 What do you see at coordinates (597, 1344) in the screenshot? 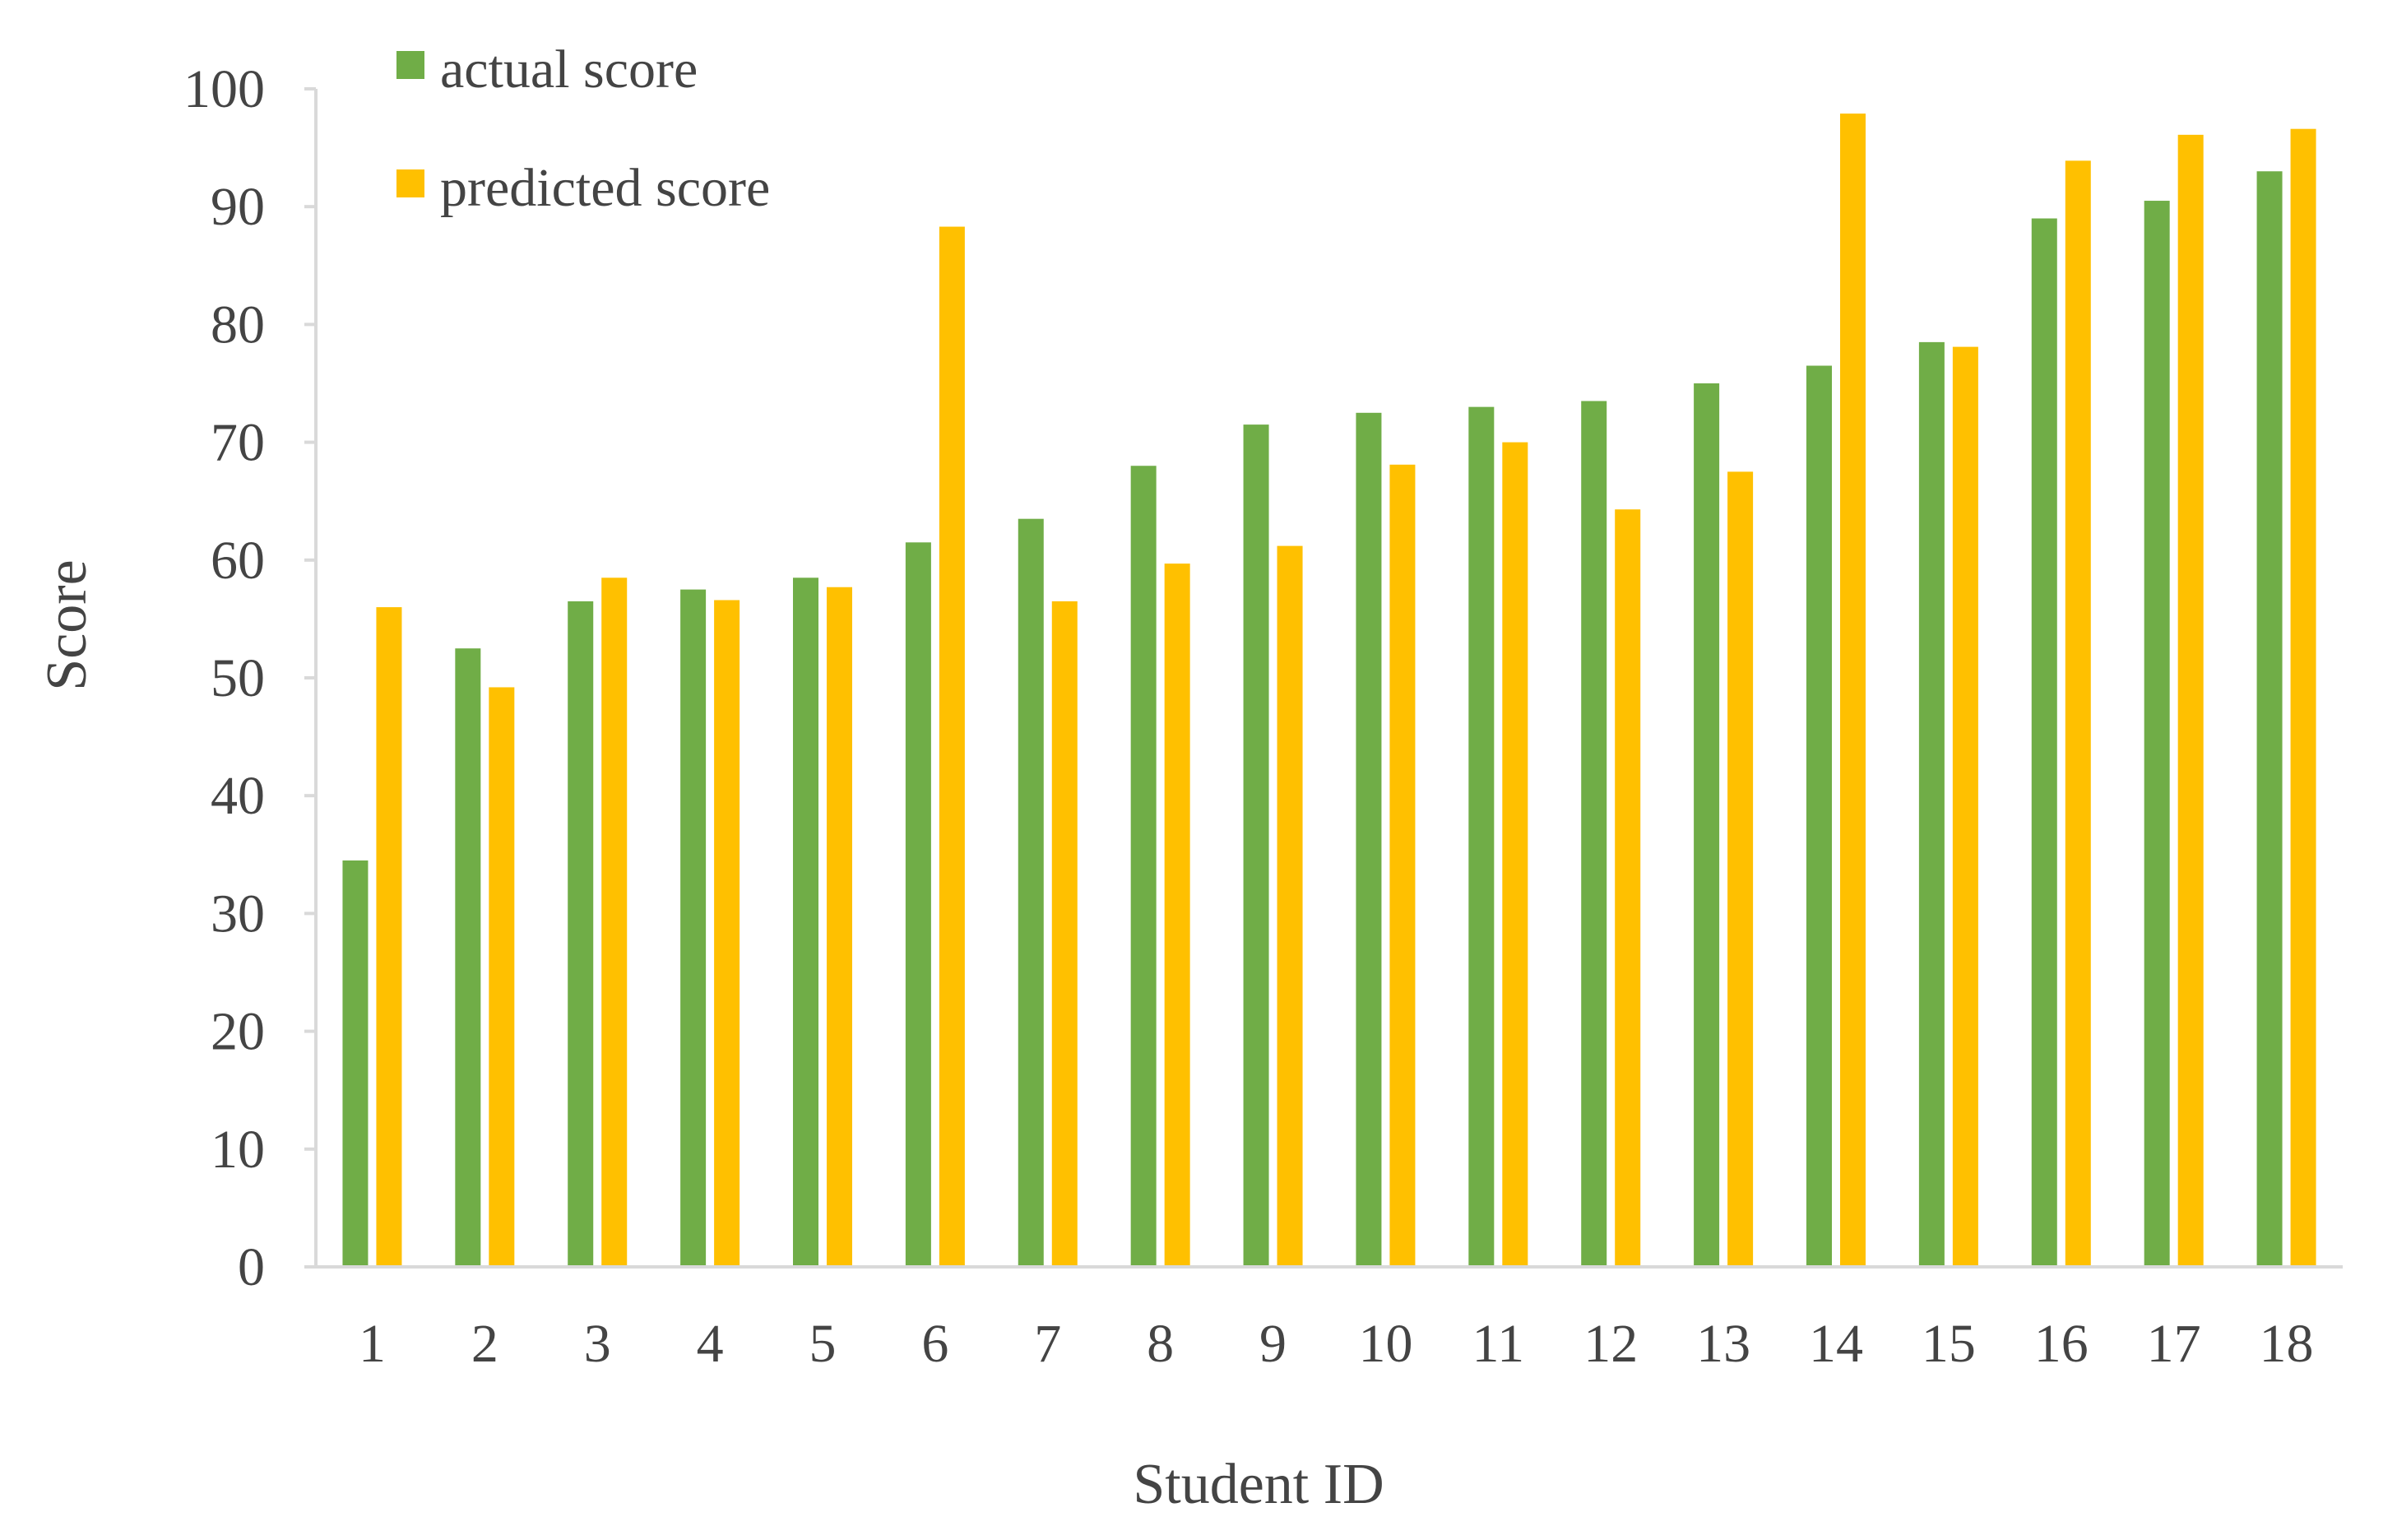
I see `x-tick-label: 3` at bounding box center [597, 1344].